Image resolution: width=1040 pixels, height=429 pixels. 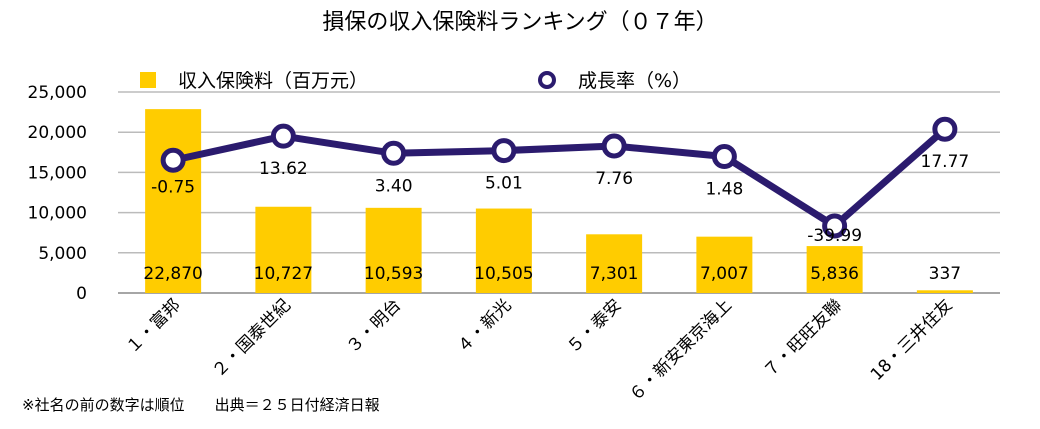 What do you see at coordinates (57, 173) in the screenshot?
I see `y-tick-label: 15,000` at bounding box center [57, 173].